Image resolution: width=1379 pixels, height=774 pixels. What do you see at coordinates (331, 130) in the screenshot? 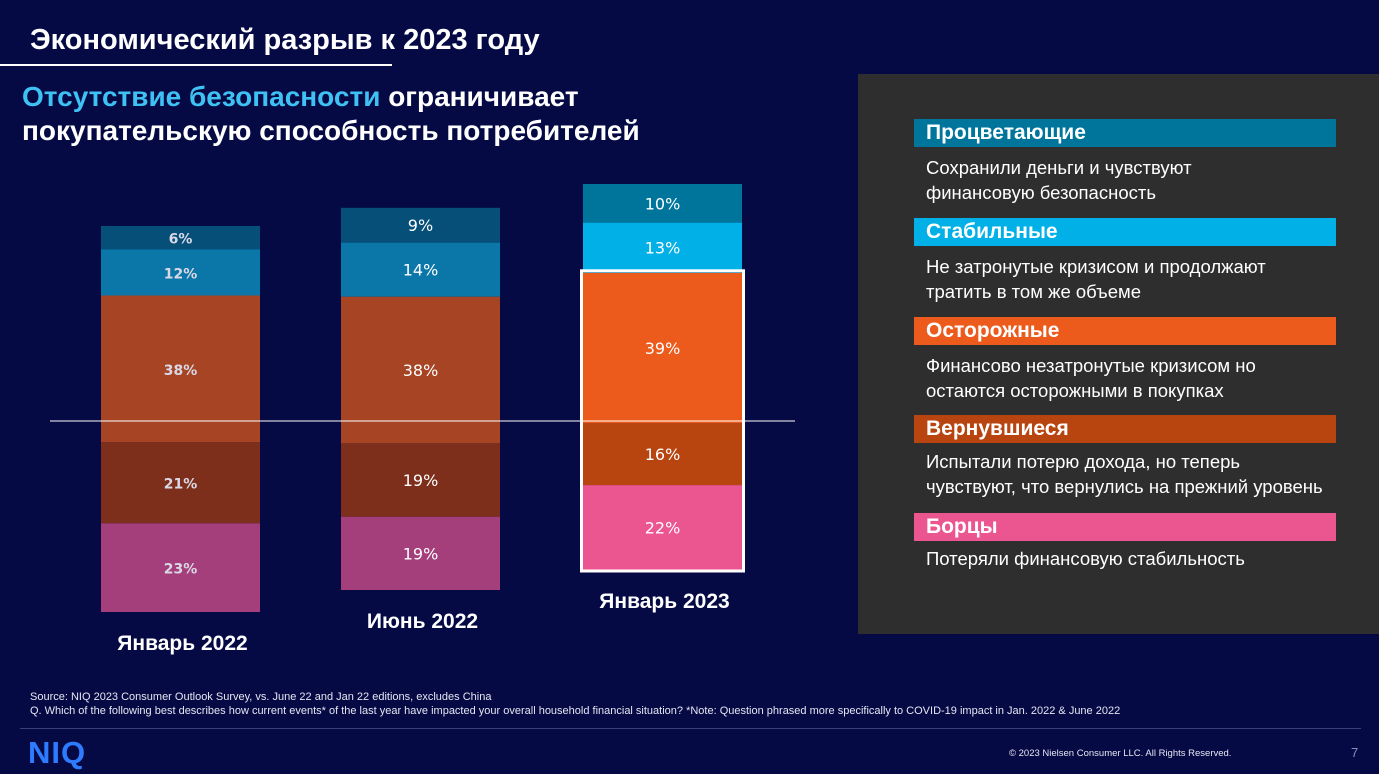
I see `headline-line2: покупательскую способность потребителей` at bounding box center [331, 130].